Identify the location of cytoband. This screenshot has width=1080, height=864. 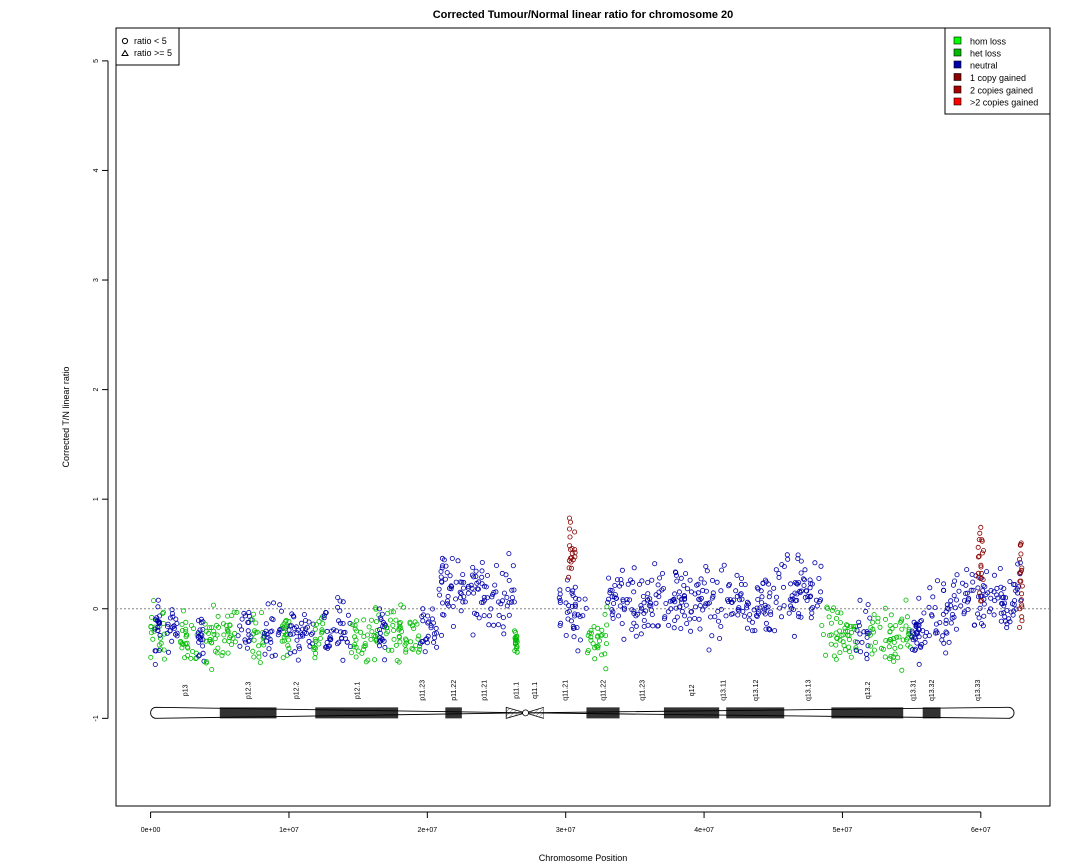
(422, 713).